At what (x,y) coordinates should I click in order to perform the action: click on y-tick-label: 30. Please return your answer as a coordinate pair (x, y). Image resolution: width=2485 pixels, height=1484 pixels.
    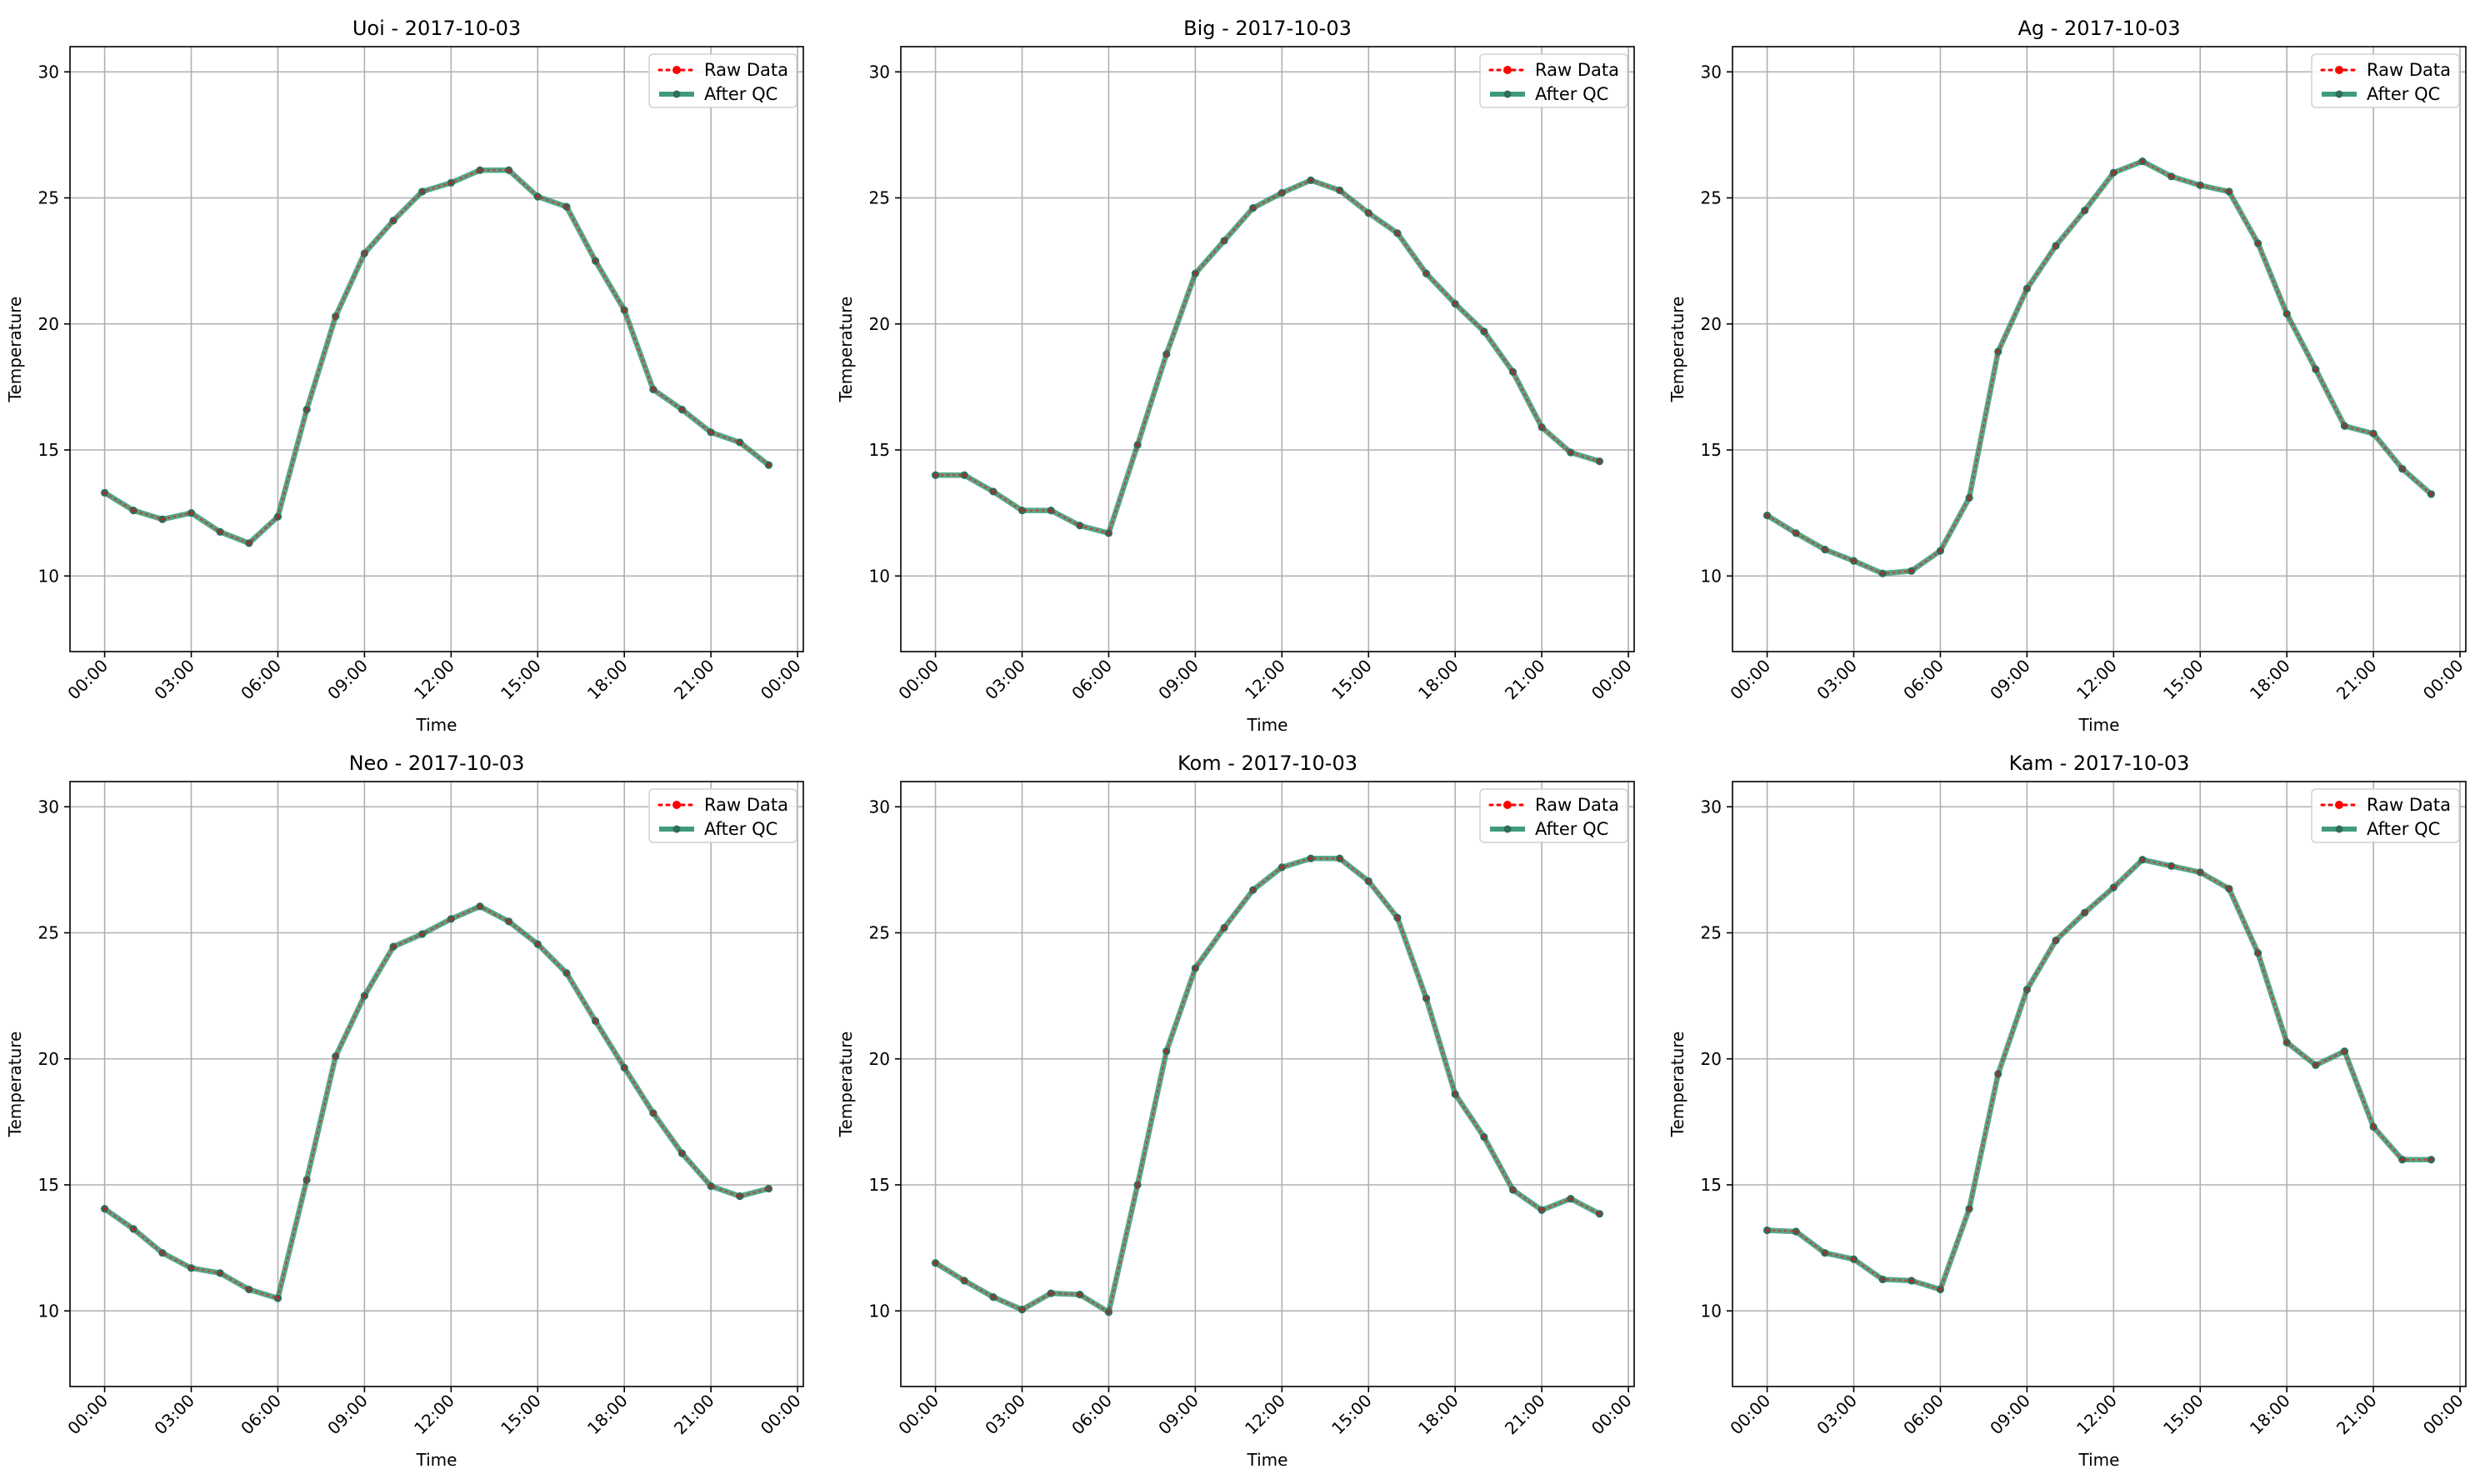
    Looking at the image, I should click on (1711, 72).